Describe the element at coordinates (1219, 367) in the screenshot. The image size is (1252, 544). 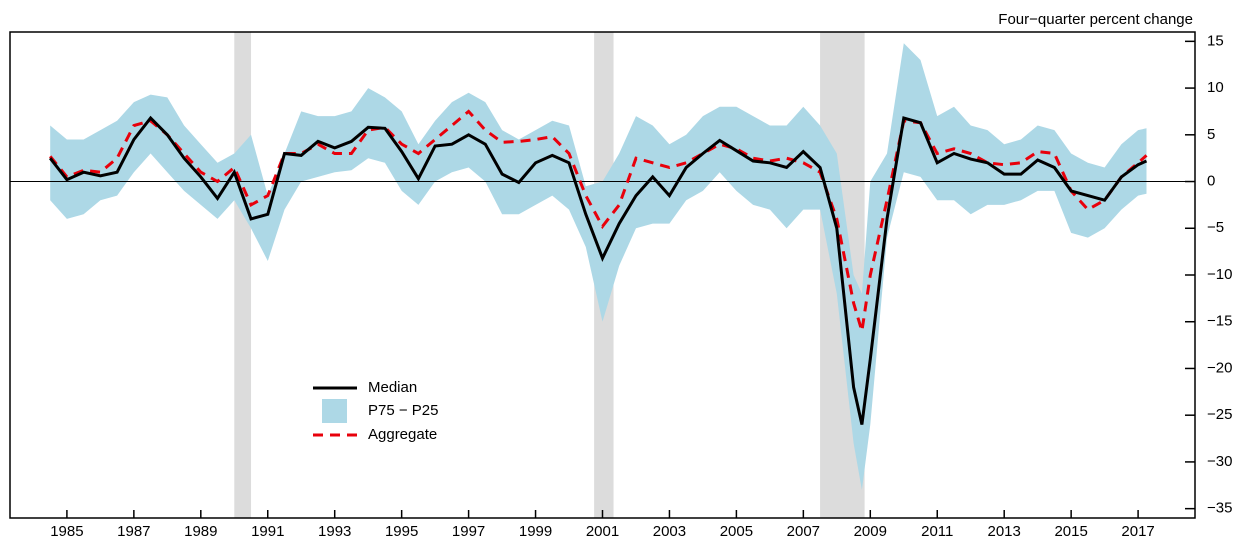
I see `y-tick-label: −20` at that location.